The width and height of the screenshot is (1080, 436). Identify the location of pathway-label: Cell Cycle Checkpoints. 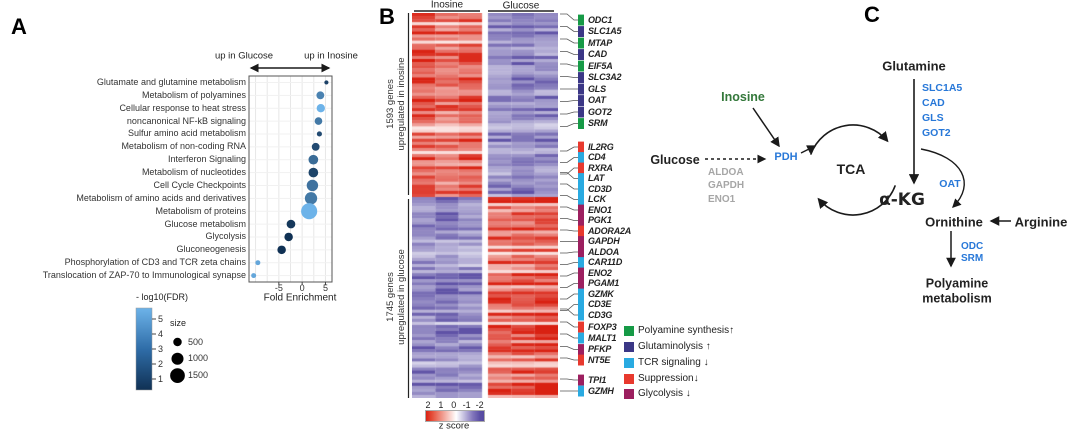
(199, 184).